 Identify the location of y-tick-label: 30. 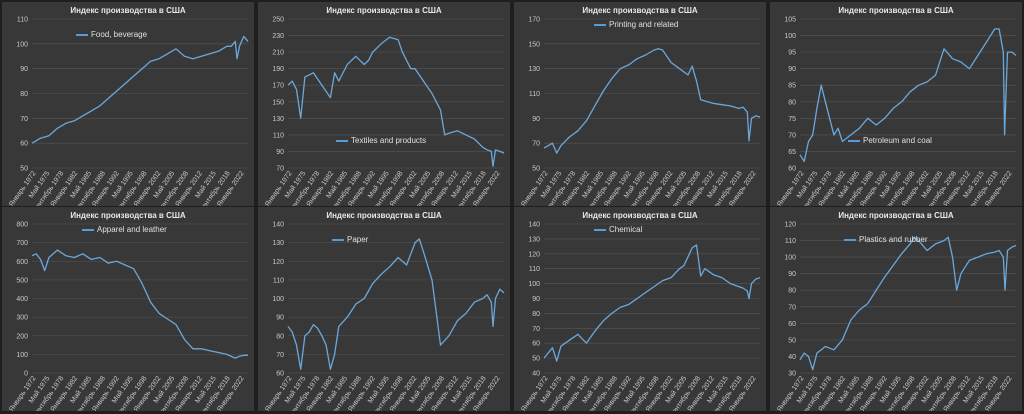
(792, 374).